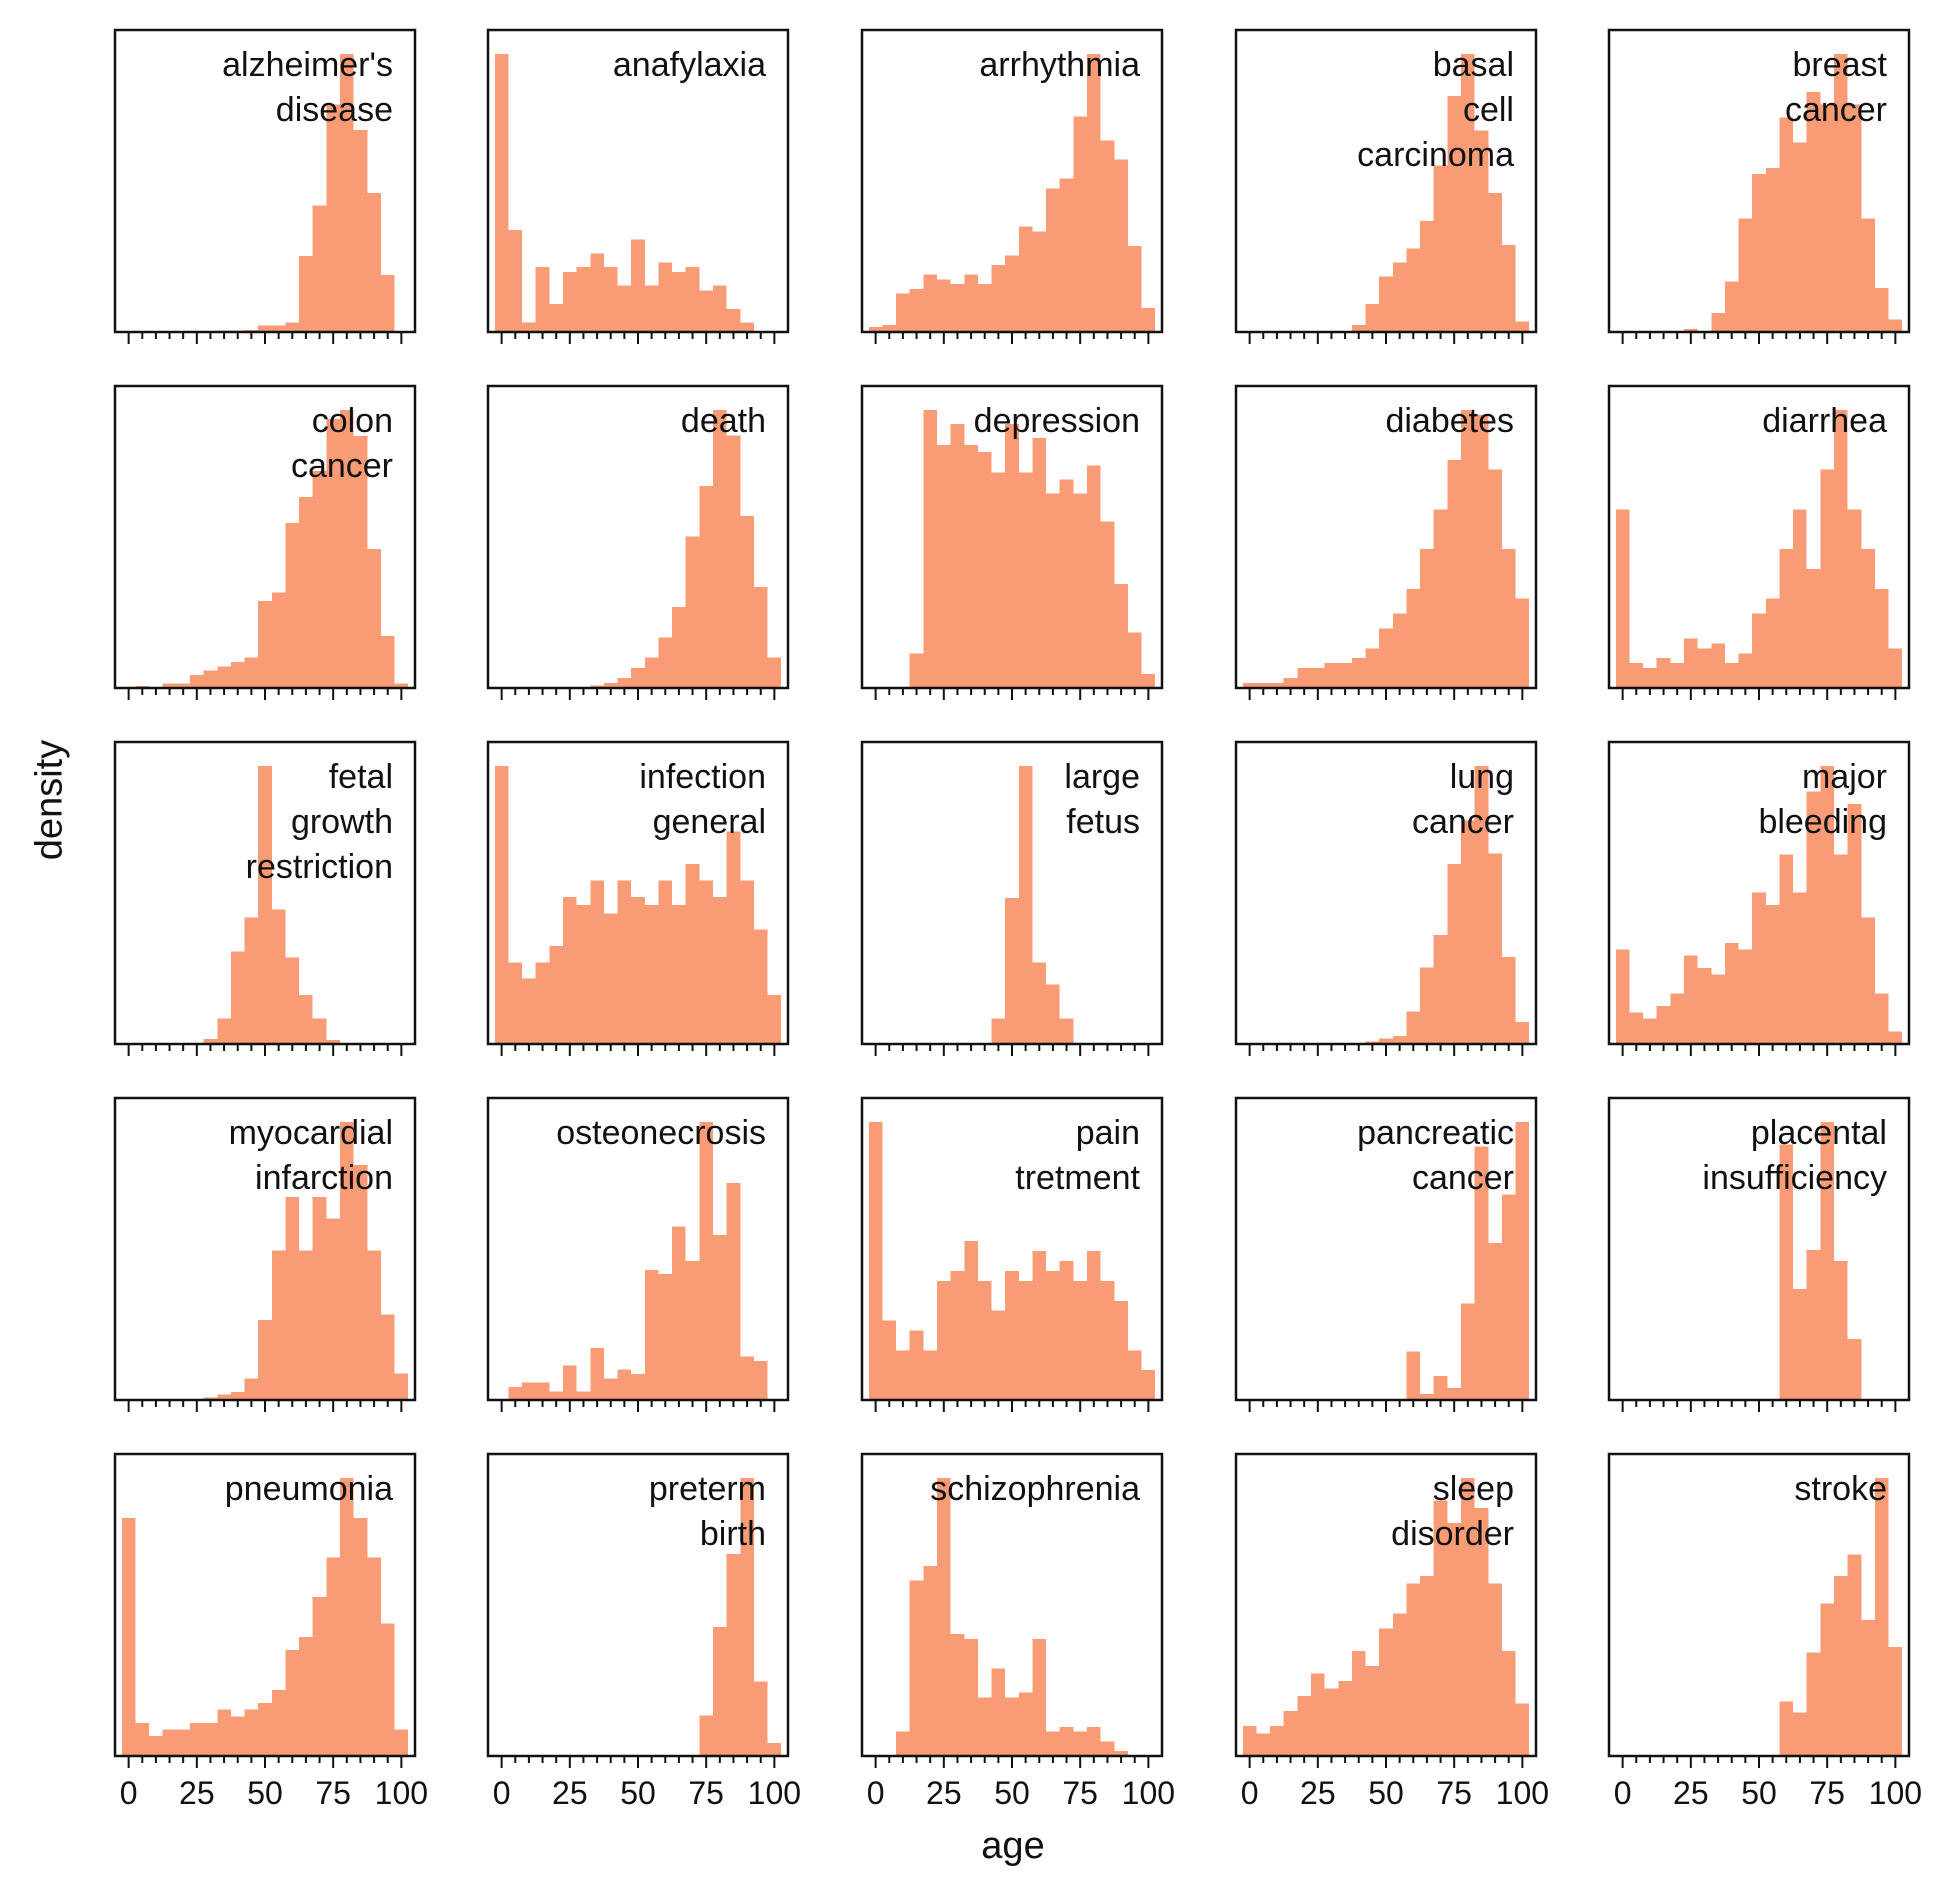 Image resolution: width=1949 pixels, height=1900 pixels. I want to click on panel-title-line: general, so click(709, 822).